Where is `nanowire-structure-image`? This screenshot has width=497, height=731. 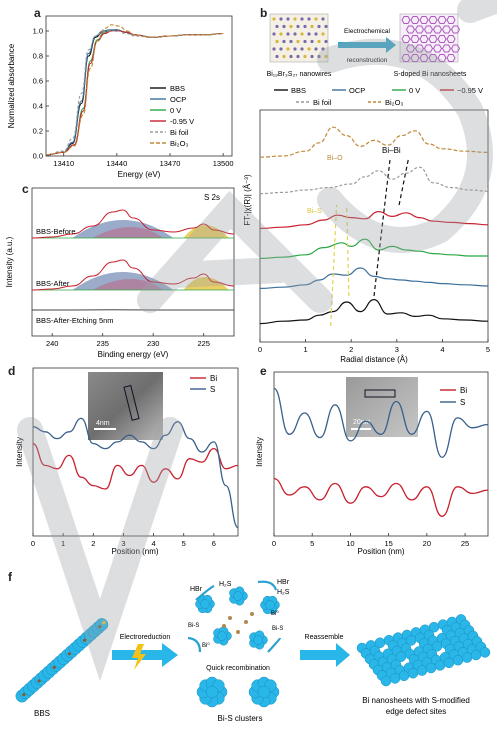
nanowire-structure-image is located at coordinates (299, 38).